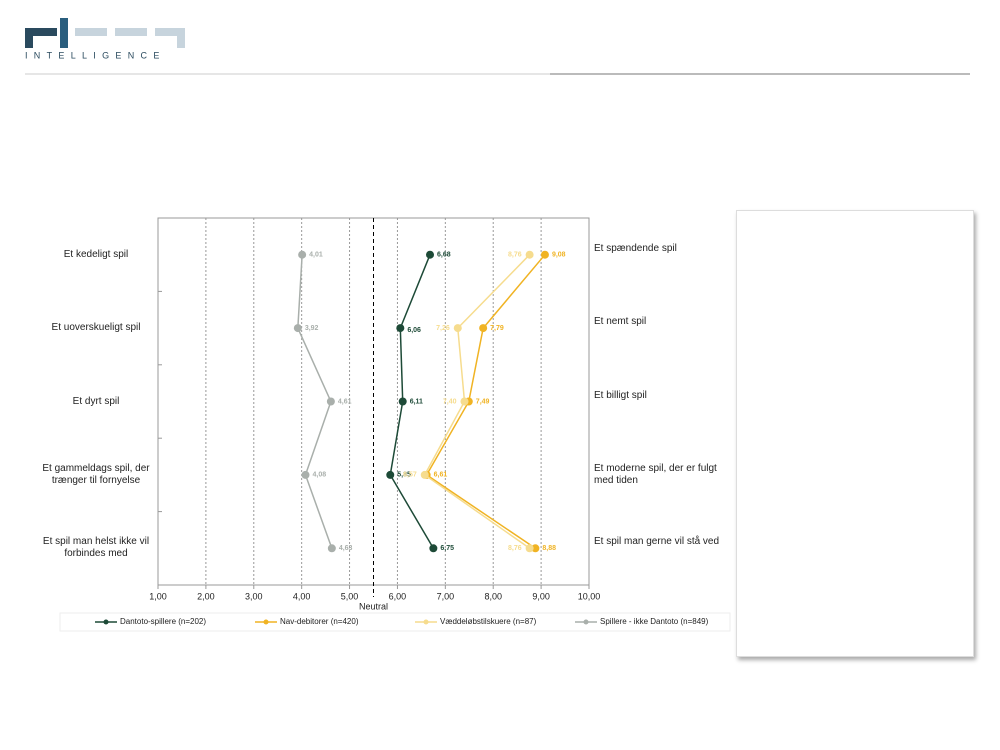 This screenshot has height=750, width=1000. I want to click on legend-label: Nav-debitorer (n=420), so click(319, 621).